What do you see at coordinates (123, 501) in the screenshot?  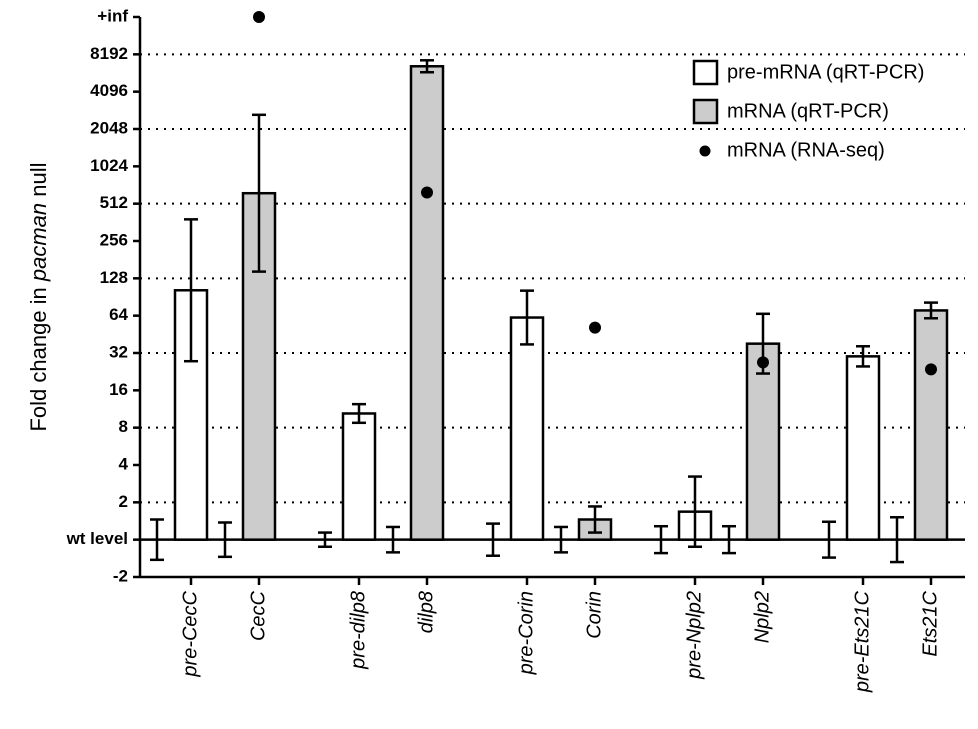 I see `y-tick-label: 2` at bounding box center [123, 501].